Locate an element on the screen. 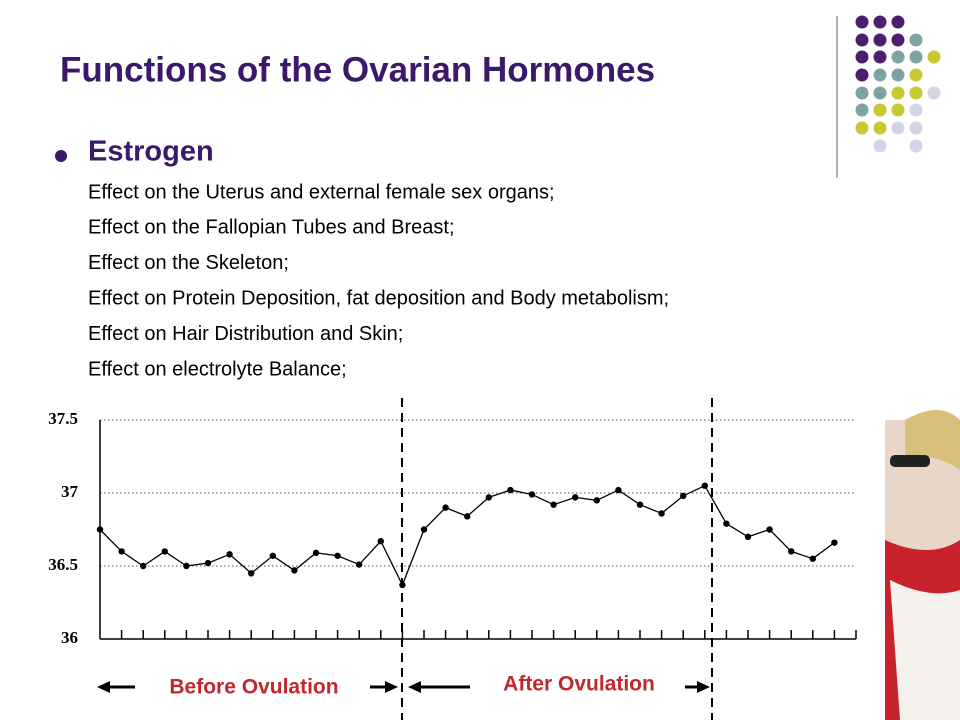  bullet-line: Effect on the Skeleton; is located at coordinates (188, 263).